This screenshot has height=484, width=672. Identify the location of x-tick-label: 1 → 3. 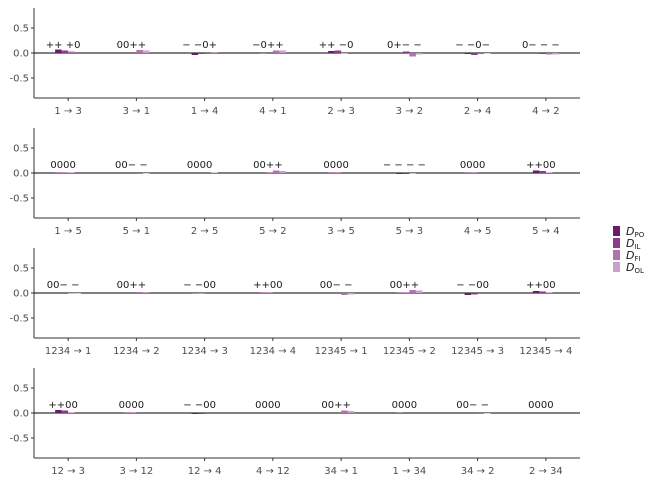
(67, 111).